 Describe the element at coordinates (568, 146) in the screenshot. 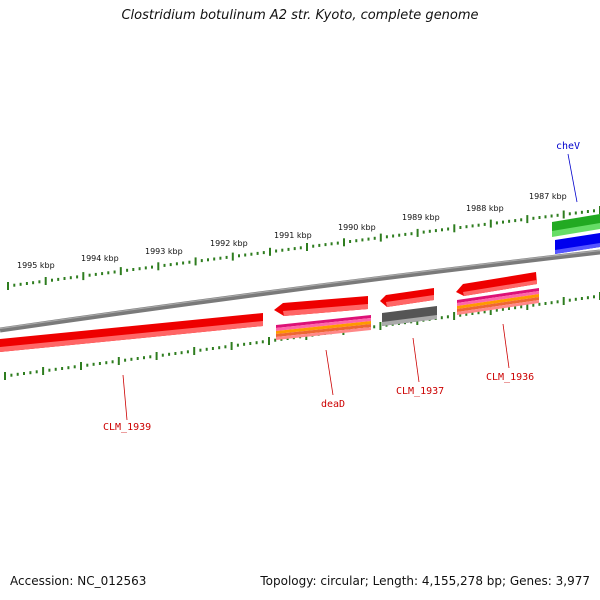

I see `gene-label-chev: cheV` at that location.